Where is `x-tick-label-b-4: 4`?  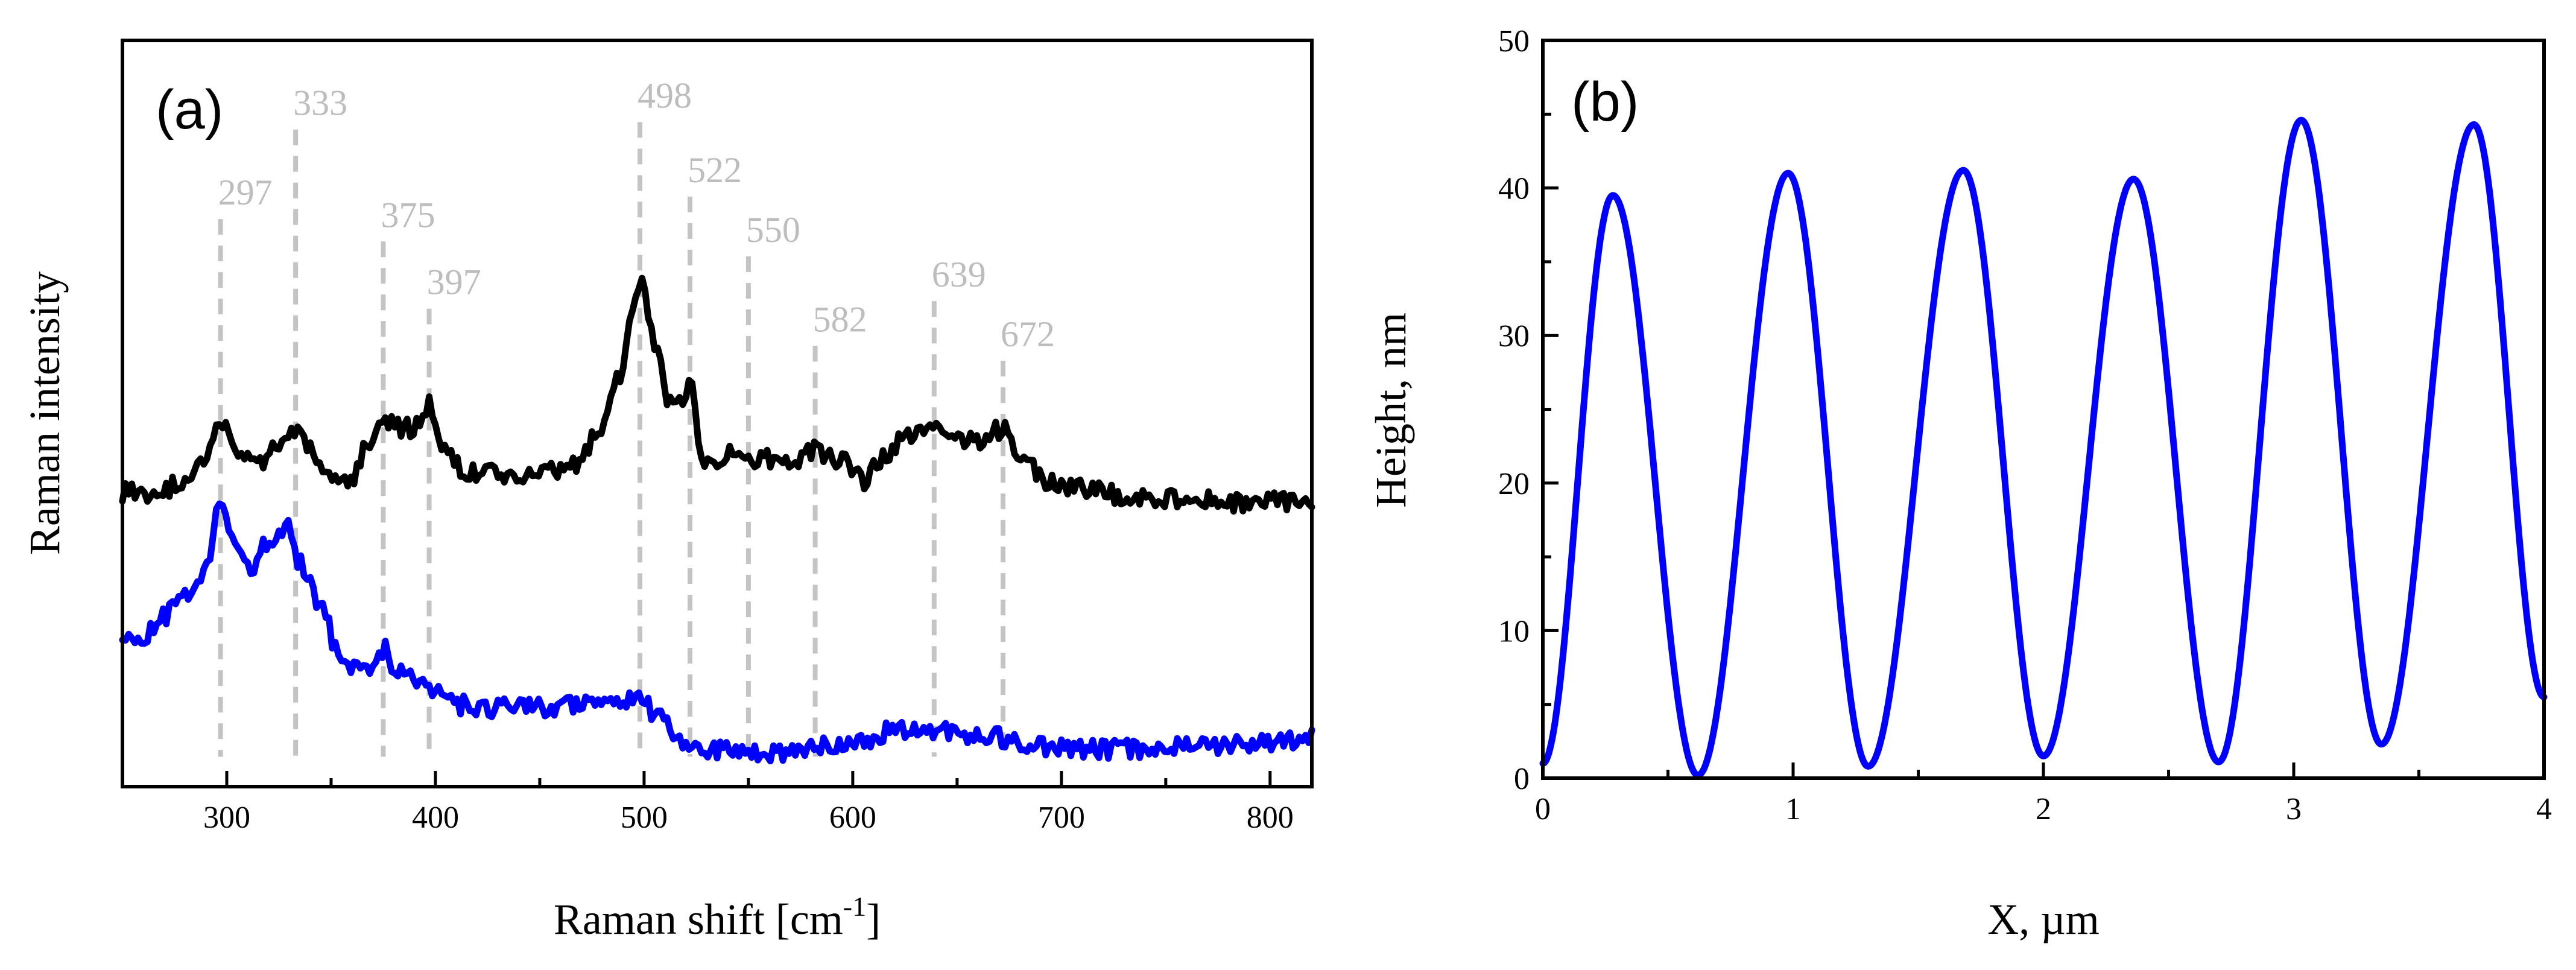 x-tick-label-b-4: 4 is located at coordinates (2544, 809).